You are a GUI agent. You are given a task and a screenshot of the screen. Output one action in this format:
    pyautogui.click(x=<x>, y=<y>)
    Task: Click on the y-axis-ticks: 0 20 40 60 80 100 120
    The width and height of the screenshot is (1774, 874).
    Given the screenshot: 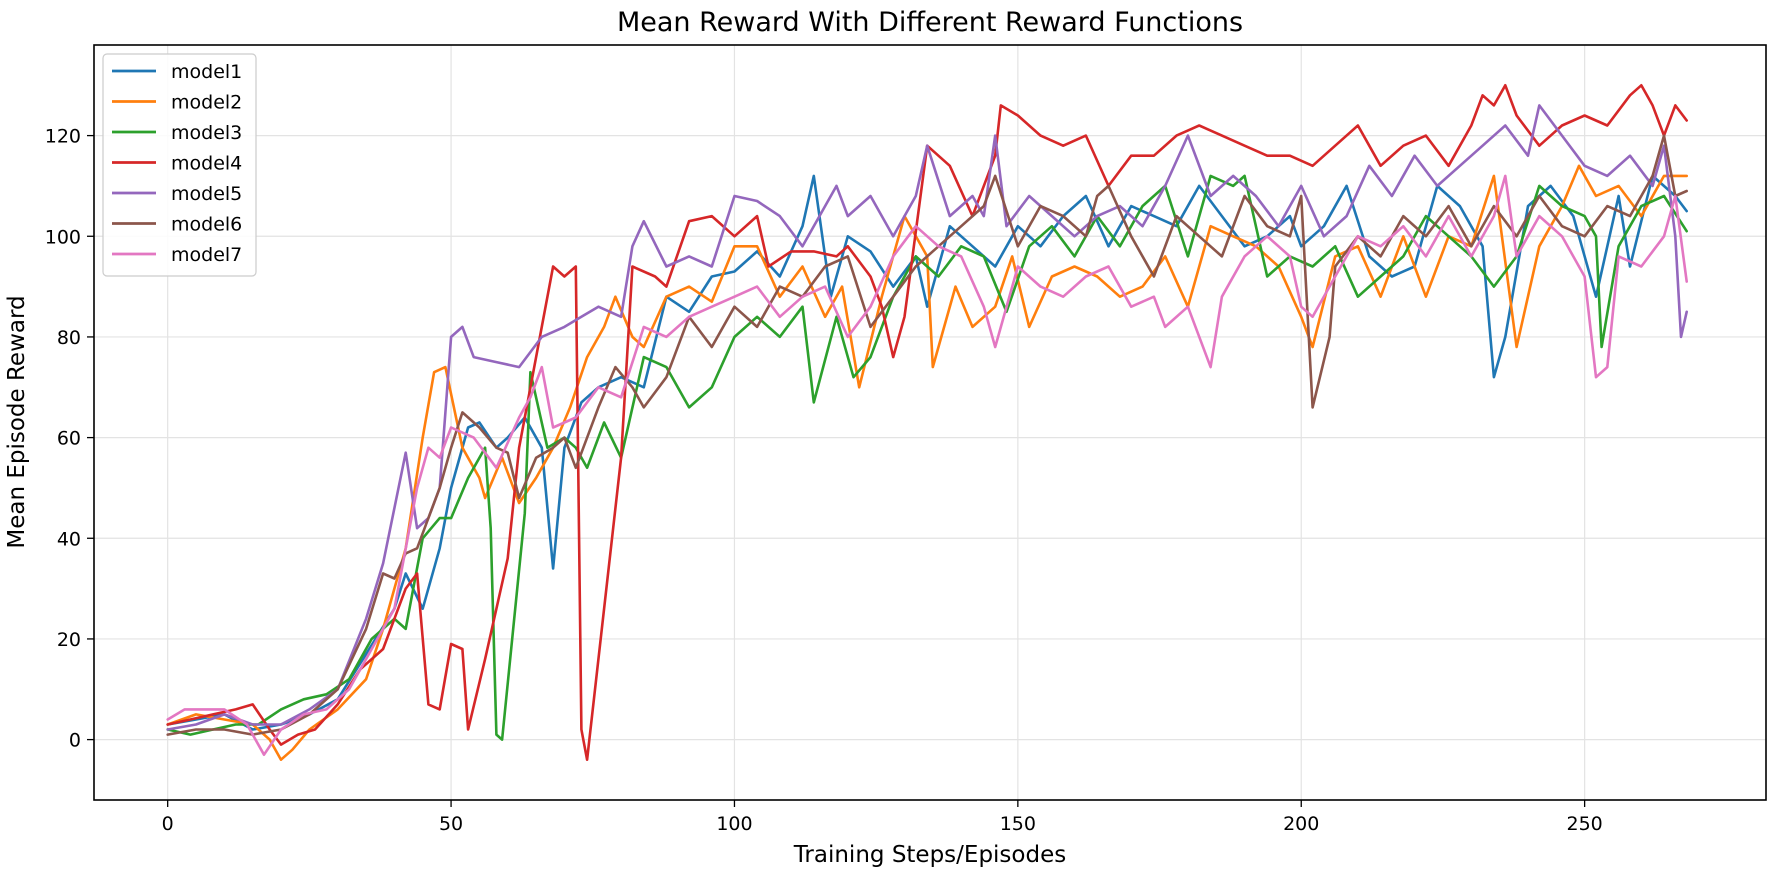 What is the action you would take?
    pyautogui.click(x=69, y=439)
    